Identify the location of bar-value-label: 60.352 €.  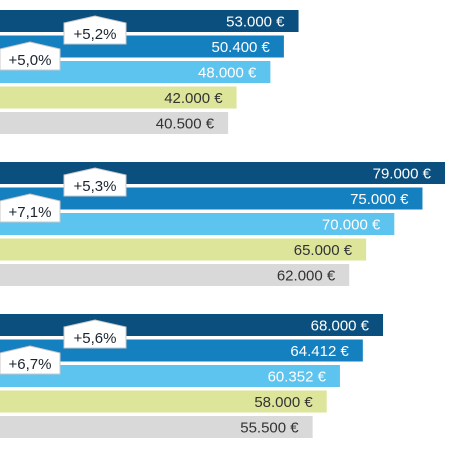
(297, 377).